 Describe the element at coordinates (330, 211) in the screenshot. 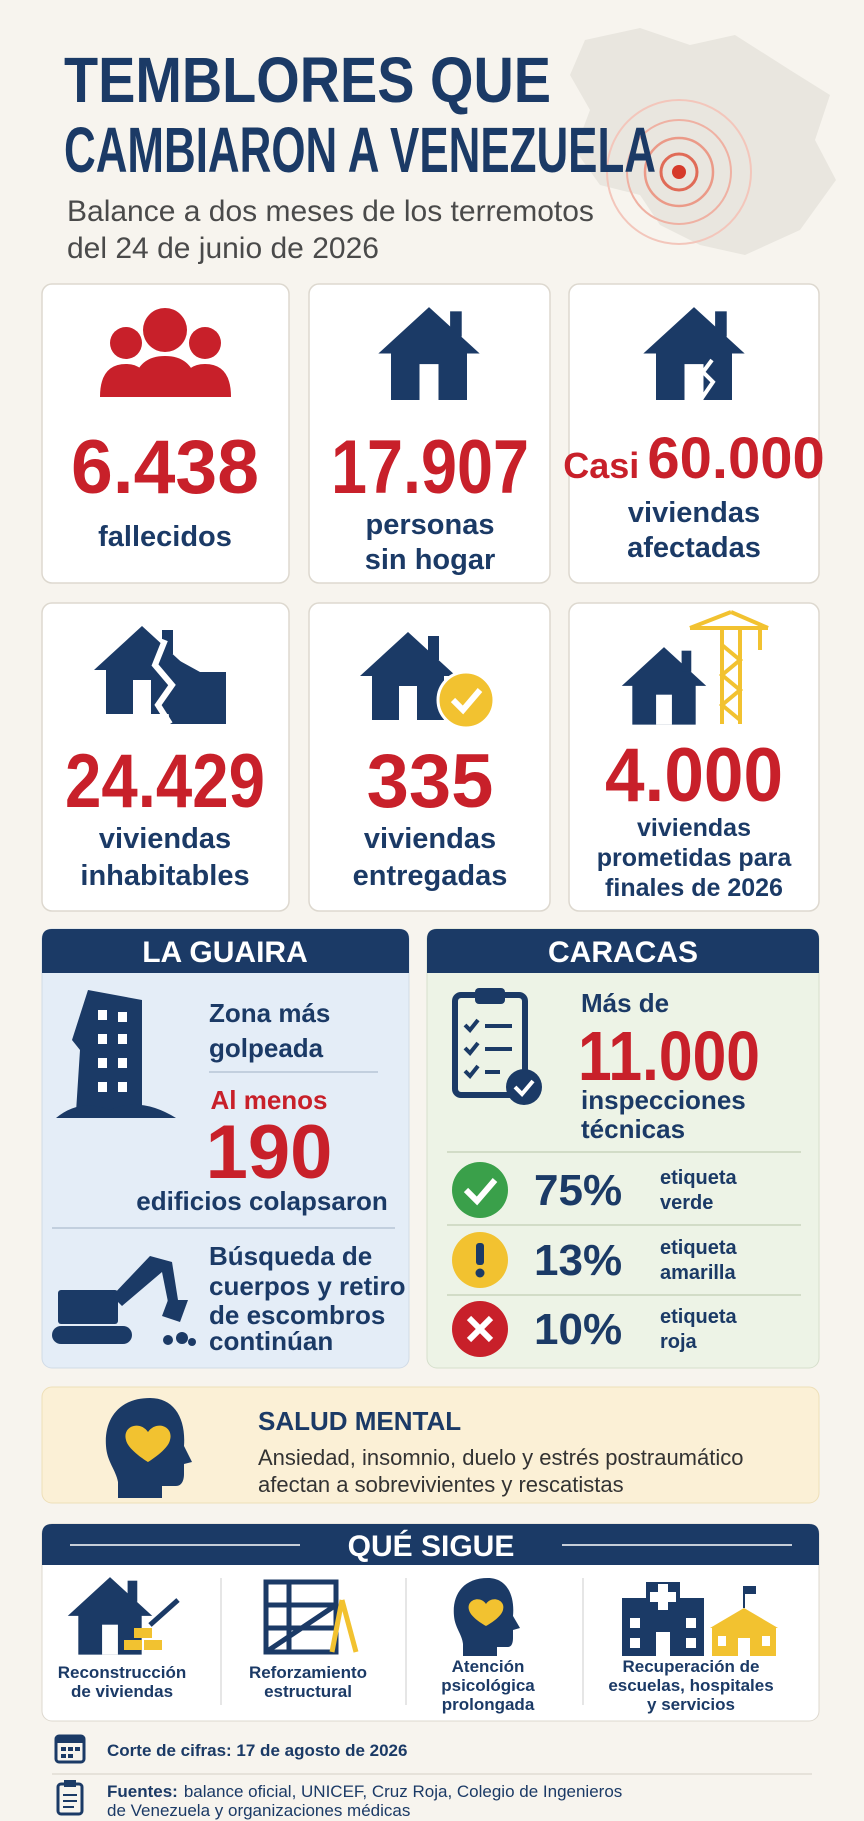

I see `subtitle: Balance a dos meses de los terremotos` at that location.